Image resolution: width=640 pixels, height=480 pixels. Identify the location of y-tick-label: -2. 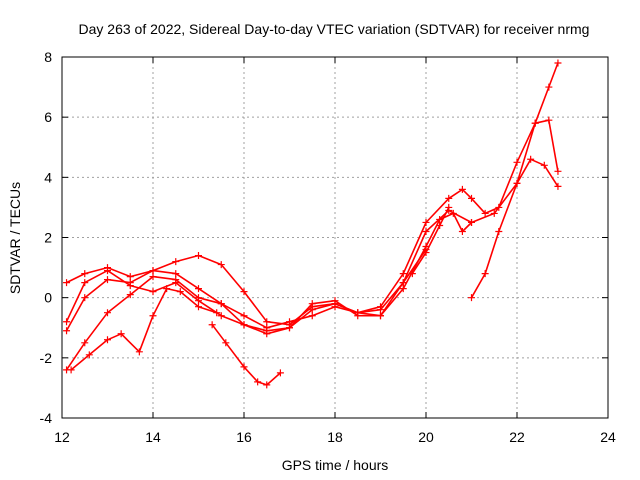
(46, 358).